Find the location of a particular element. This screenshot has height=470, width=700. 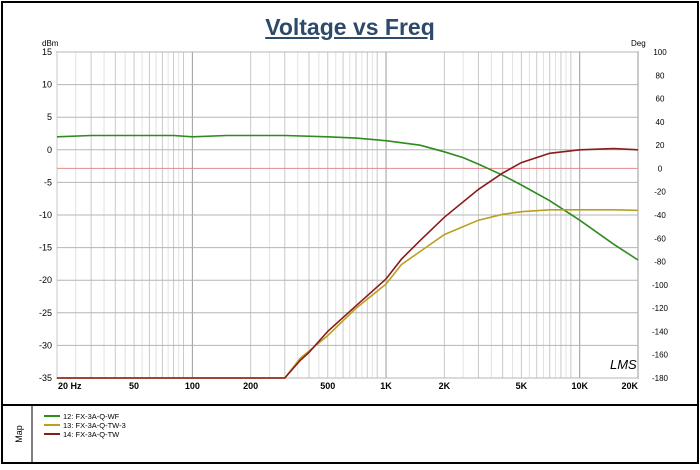

annotation-signature: LMS is located at coordinates (623, 364).